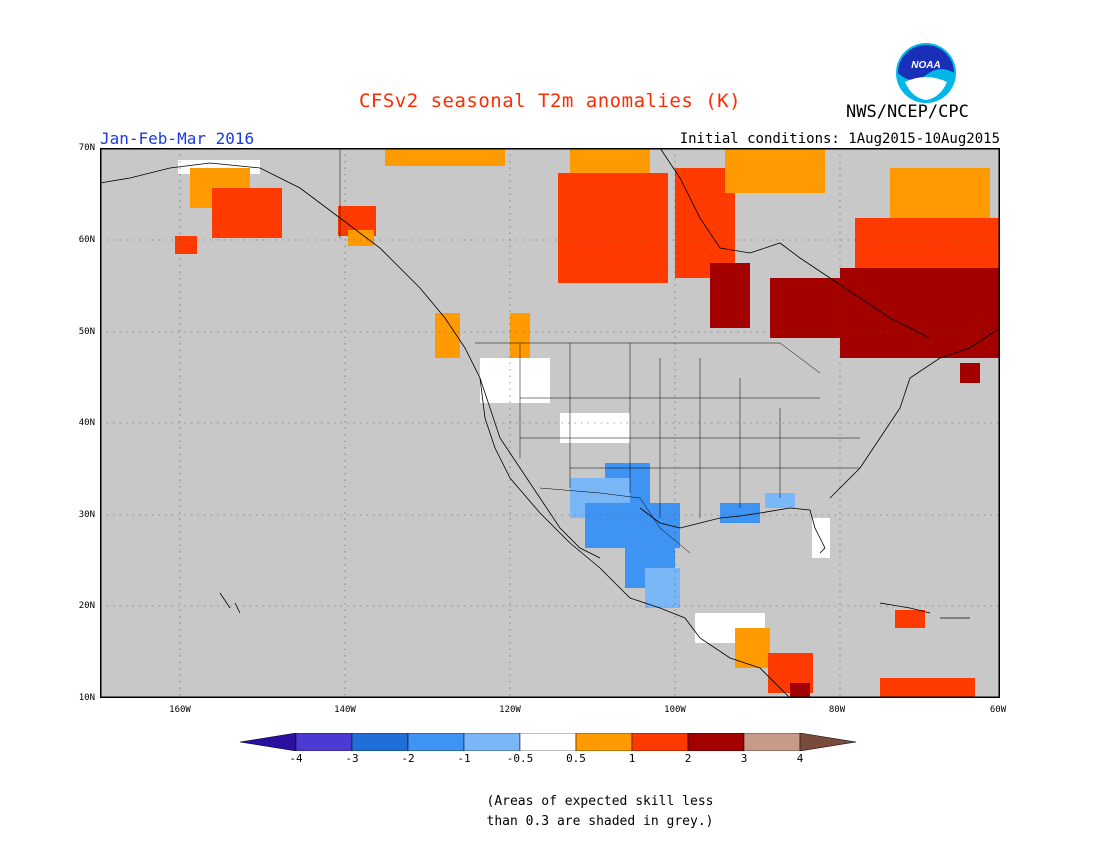 The height and width of the screenshot is (850, 1100). I want to click on skill-note-line: than 0.3 are shaded in grey.), so click(600, 821).